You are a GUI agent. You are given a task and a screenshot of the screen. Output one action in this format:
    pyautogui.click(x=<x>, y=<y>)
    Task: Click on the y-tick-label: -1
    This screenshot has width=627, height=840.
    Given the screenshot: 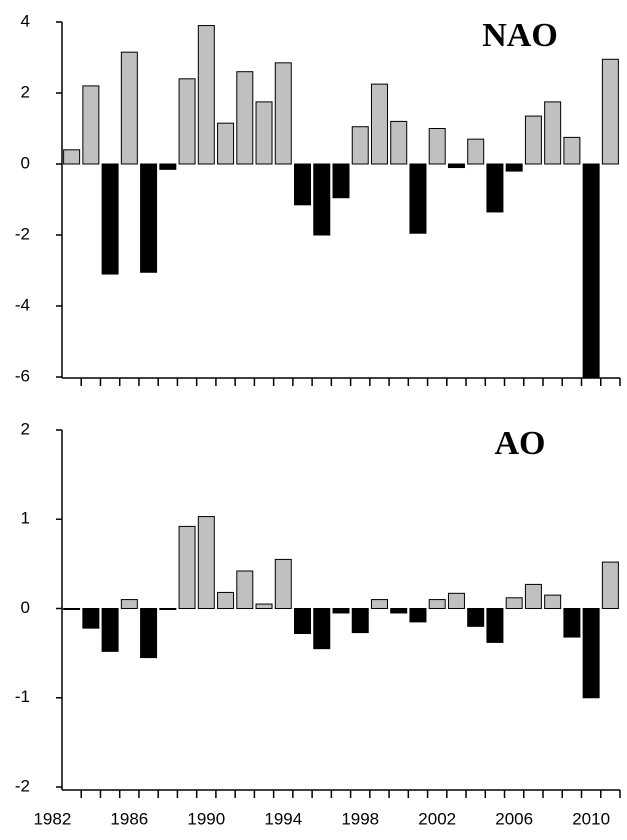 What is the action you would take?
    pyautogui.click(x=22, y=696)
    